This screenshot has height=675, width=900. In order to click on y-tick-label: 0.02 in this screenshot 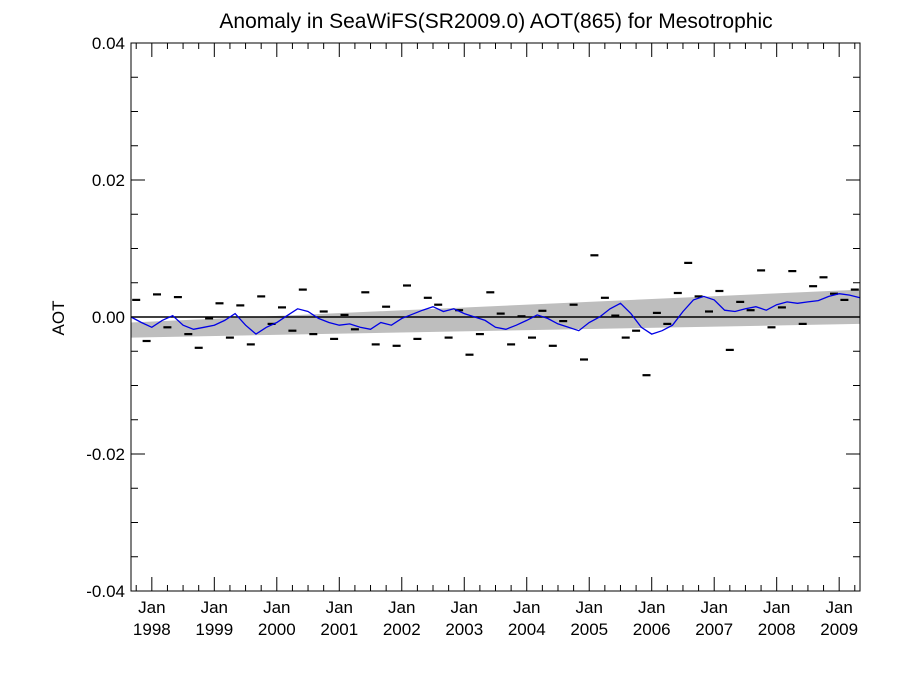, I will do `click(108, 180)`.